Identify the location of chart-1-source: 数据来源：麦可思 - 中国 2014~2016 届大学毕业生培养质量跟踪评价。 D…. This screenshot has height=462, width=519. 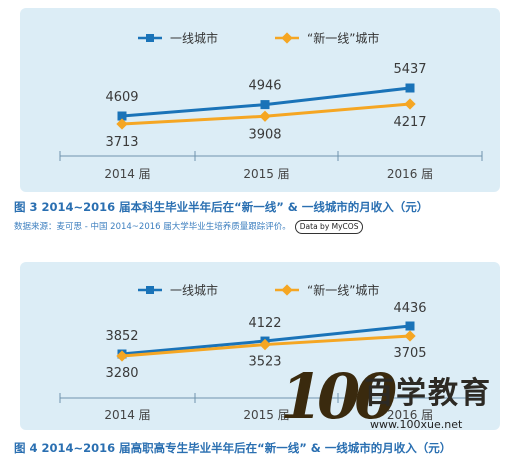
(189, 227).